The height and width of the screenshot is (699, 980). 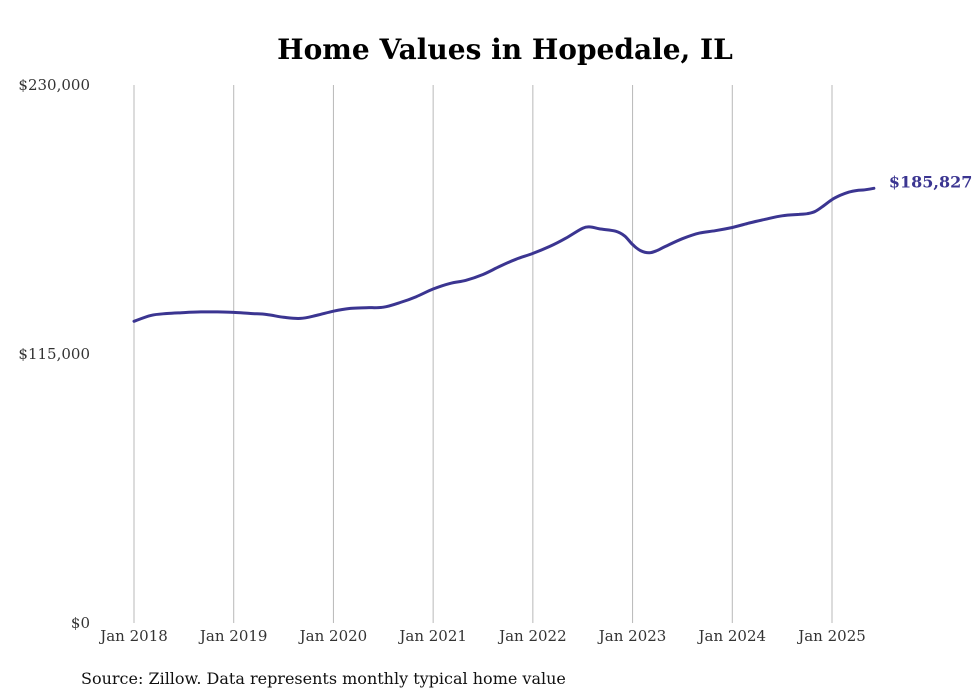 I want to click on home-value-line, so click(x=504, y=254).